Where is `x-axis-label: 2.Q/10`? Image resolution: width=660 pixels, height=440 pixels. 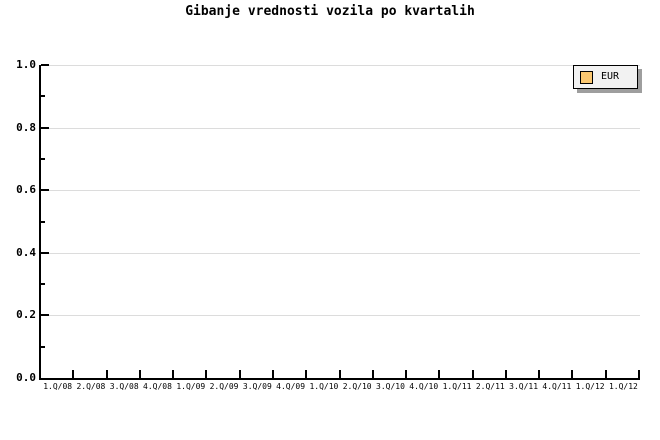
x-axis-label: 2.Q/10 is located at coordinates (357, 386).